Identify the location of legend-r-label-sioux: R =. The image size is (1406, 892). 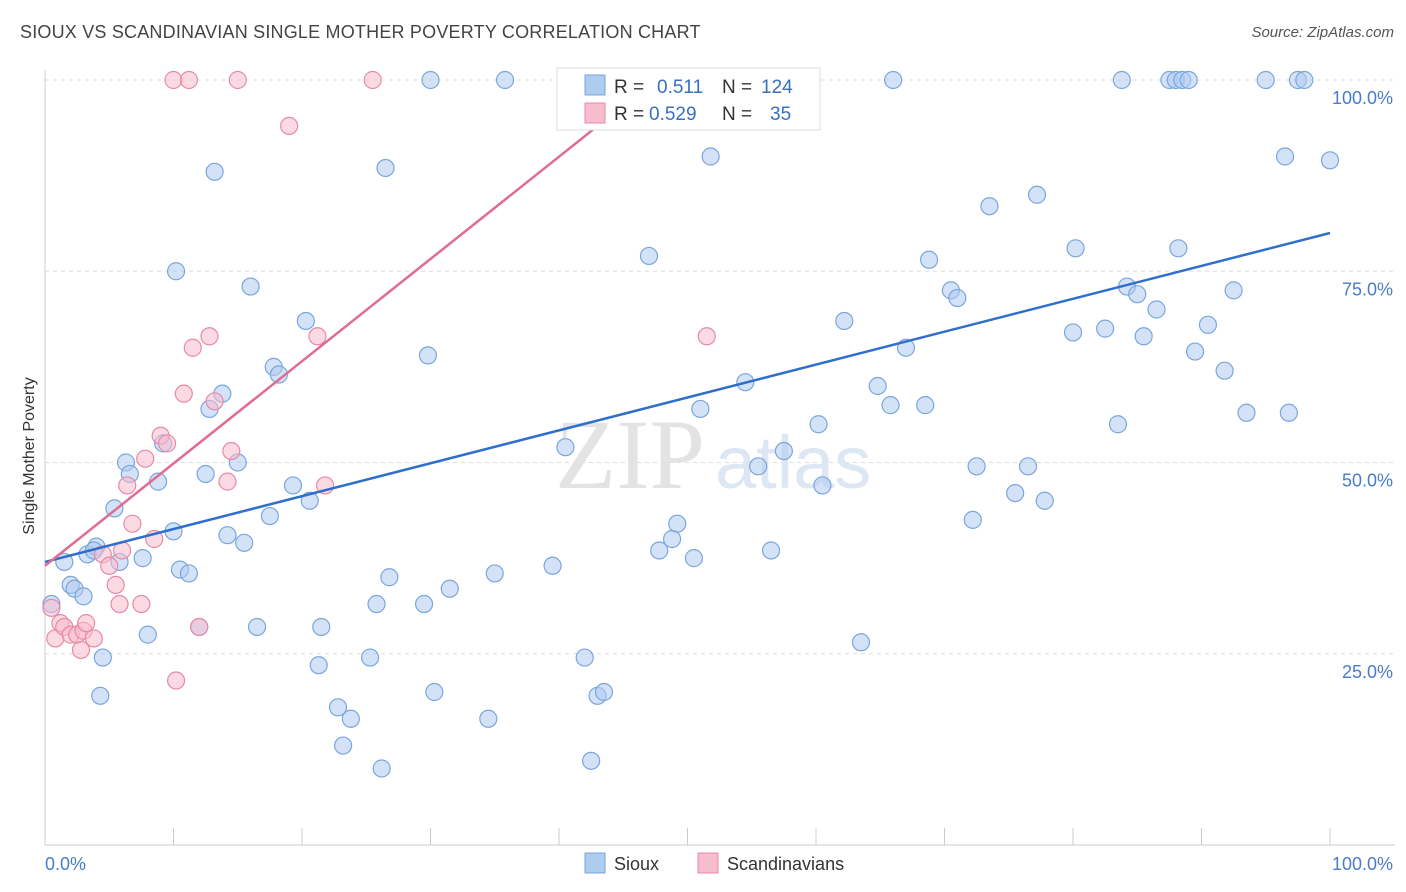
(629, 87).